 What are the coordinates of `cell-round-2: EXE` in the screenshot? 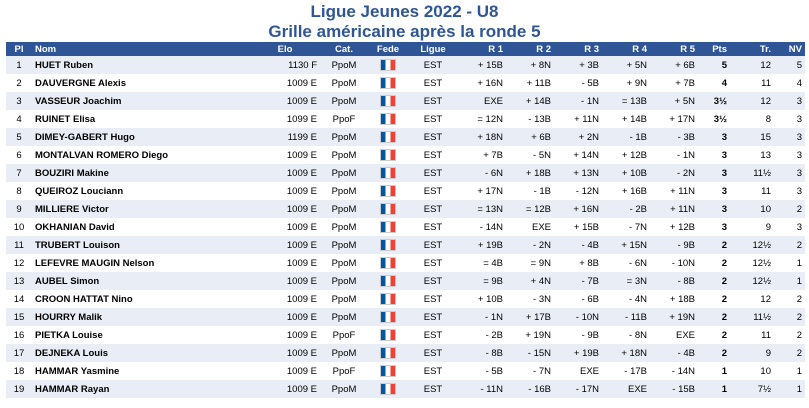 It's located at (530, 227).